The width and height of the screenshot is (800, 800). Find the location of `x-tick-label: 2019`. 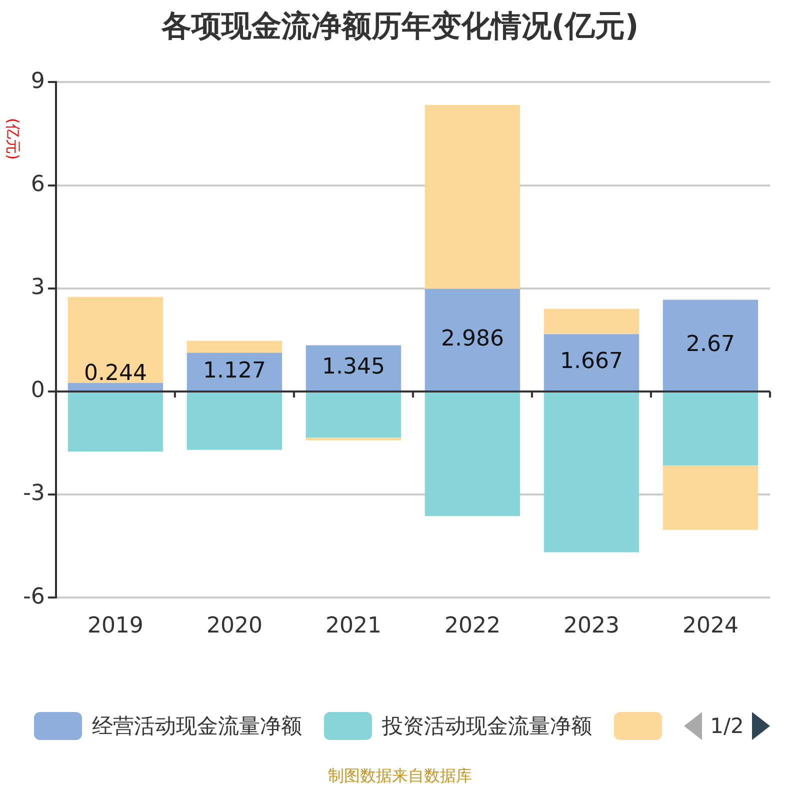

x-tick-label: 2019 is located at coordinates (115, 626).